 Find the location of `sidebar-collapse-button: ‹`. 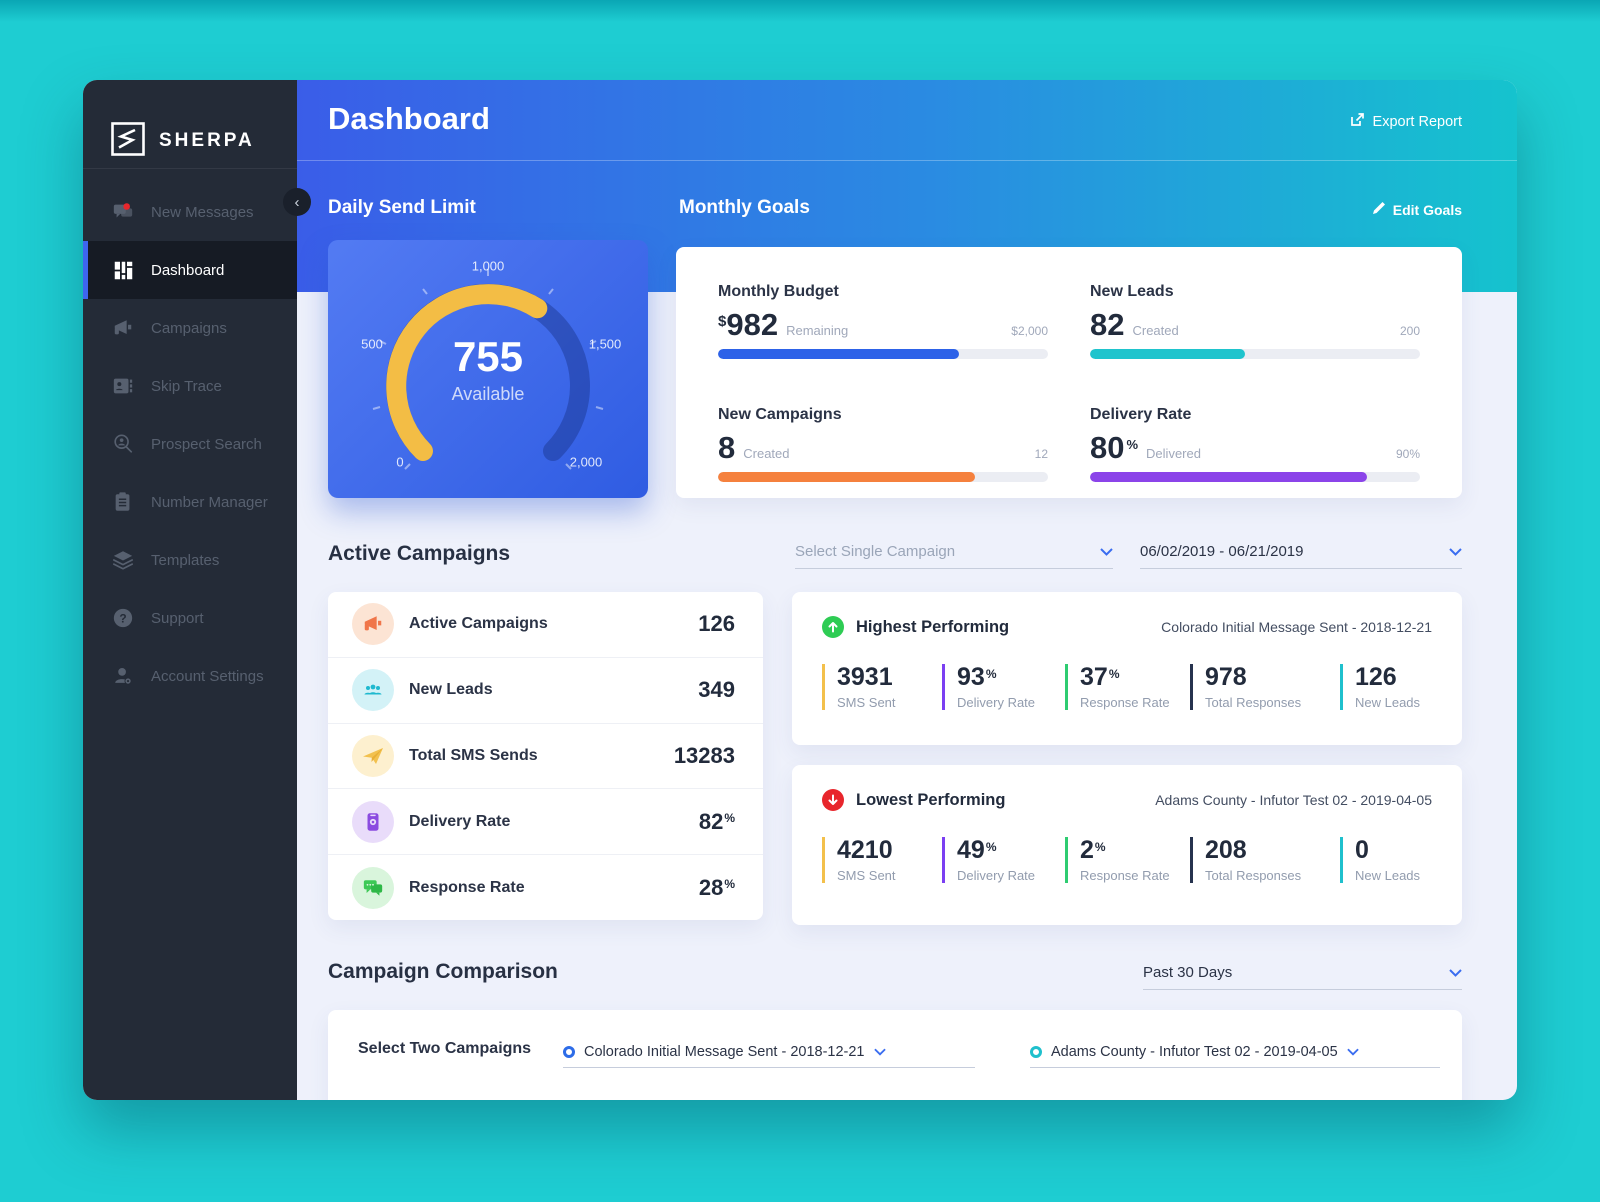

sidebar-collapse-button: ‹ is located at coordinates (297, 202).